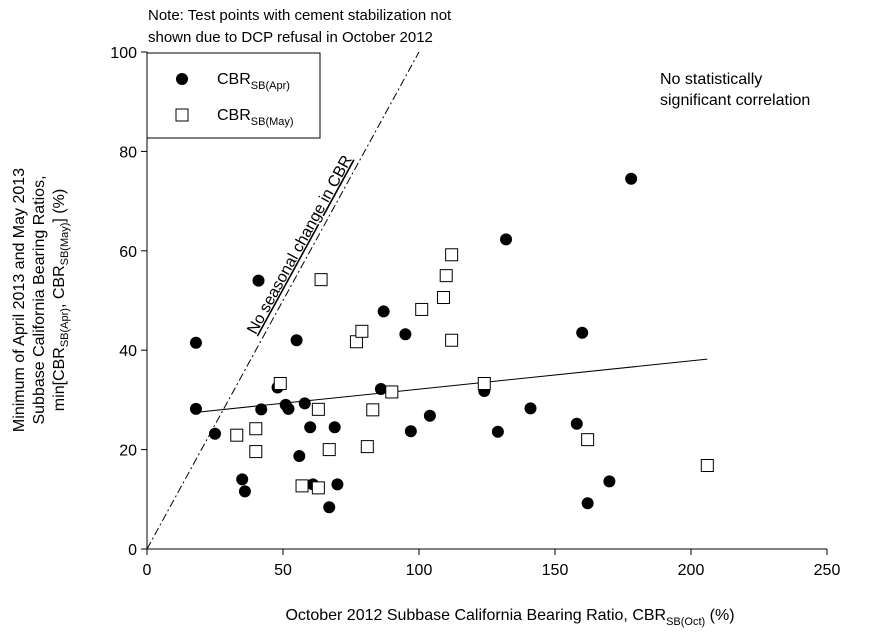  I want to click on legend: CBRSB(Apr) CBRSB(May), so click(233, 95).